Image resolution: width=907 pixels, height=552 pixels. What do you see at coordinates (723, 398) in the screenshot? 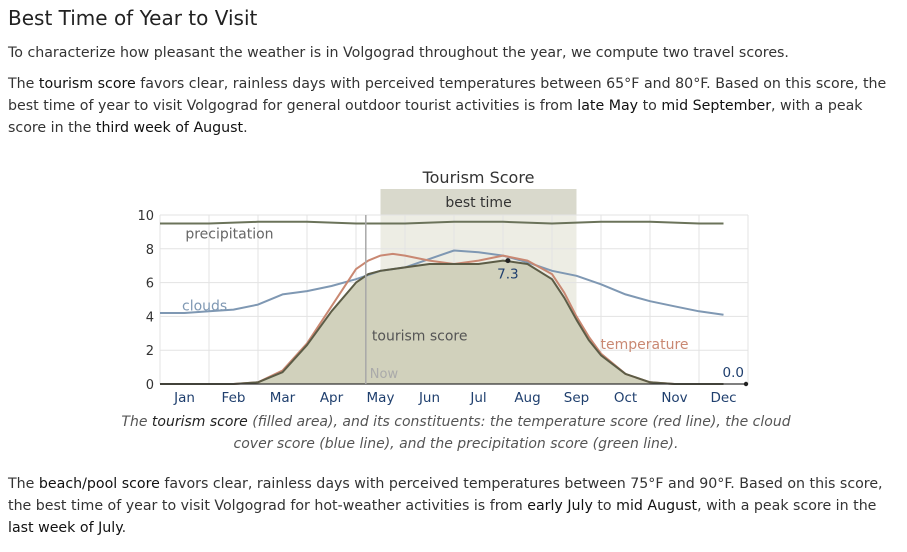
I see `x-tick-label: Dec` at bounding box center [723, 398].